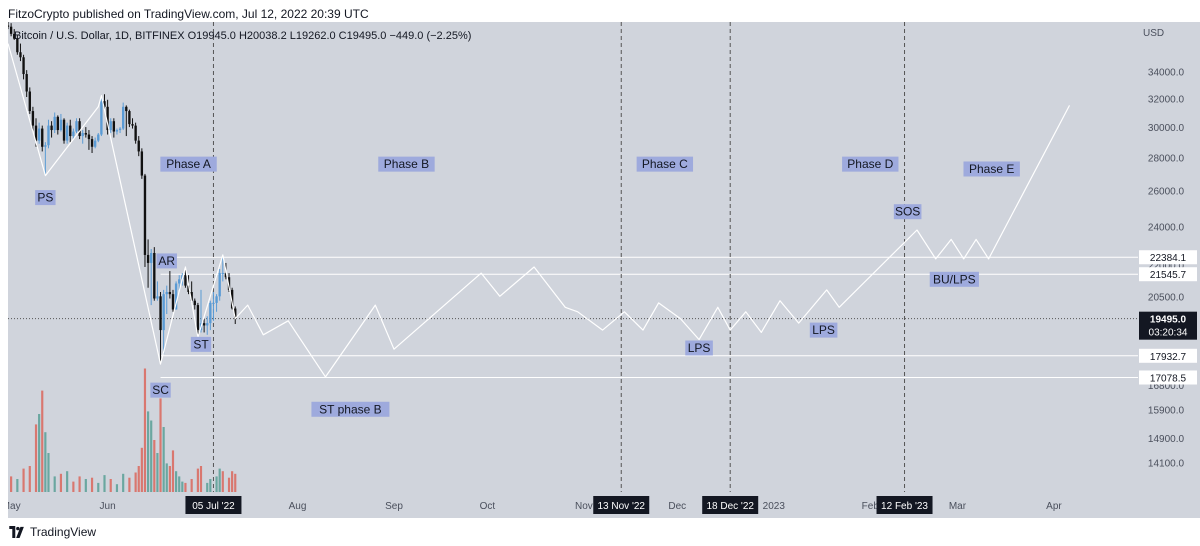 The image size is (1200, 546). Describe the element at coordinates (17, 532) in the screenshot. I see `tradingview-logo-icon` at that location.